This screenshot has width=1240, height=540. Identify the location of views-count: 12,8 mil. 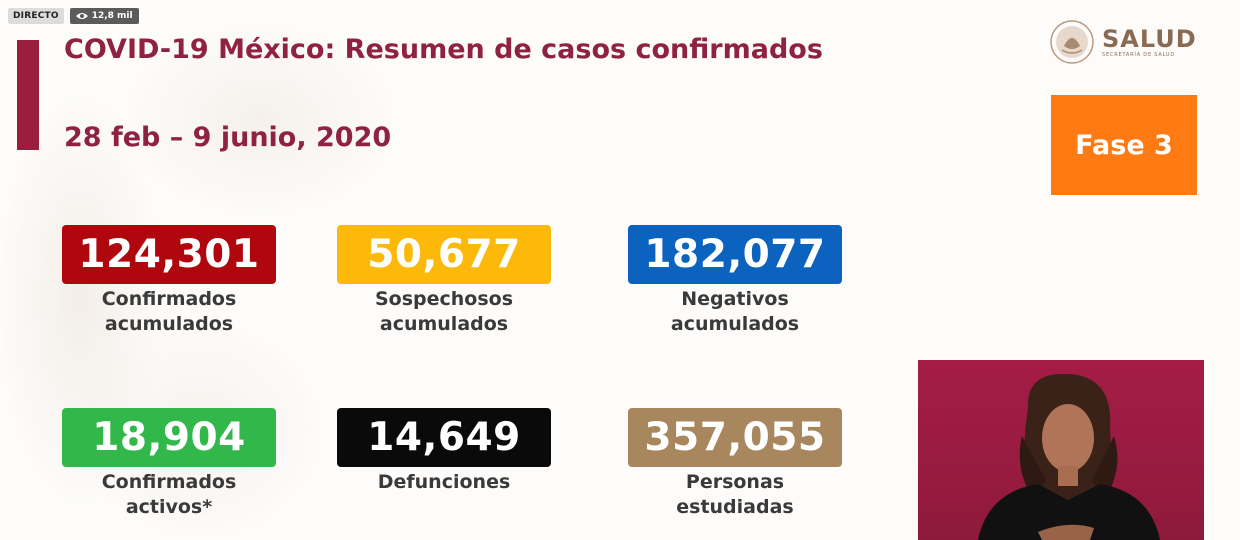
(112, 16).